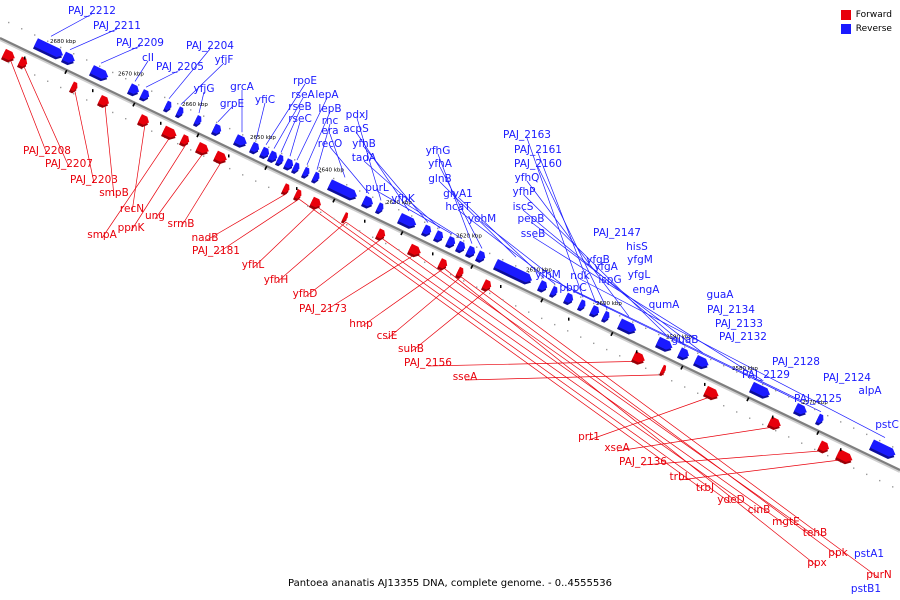 The height and width of the screenshot is (600, 900). I want to click on legend-forward: Forward, so click(866, 15).